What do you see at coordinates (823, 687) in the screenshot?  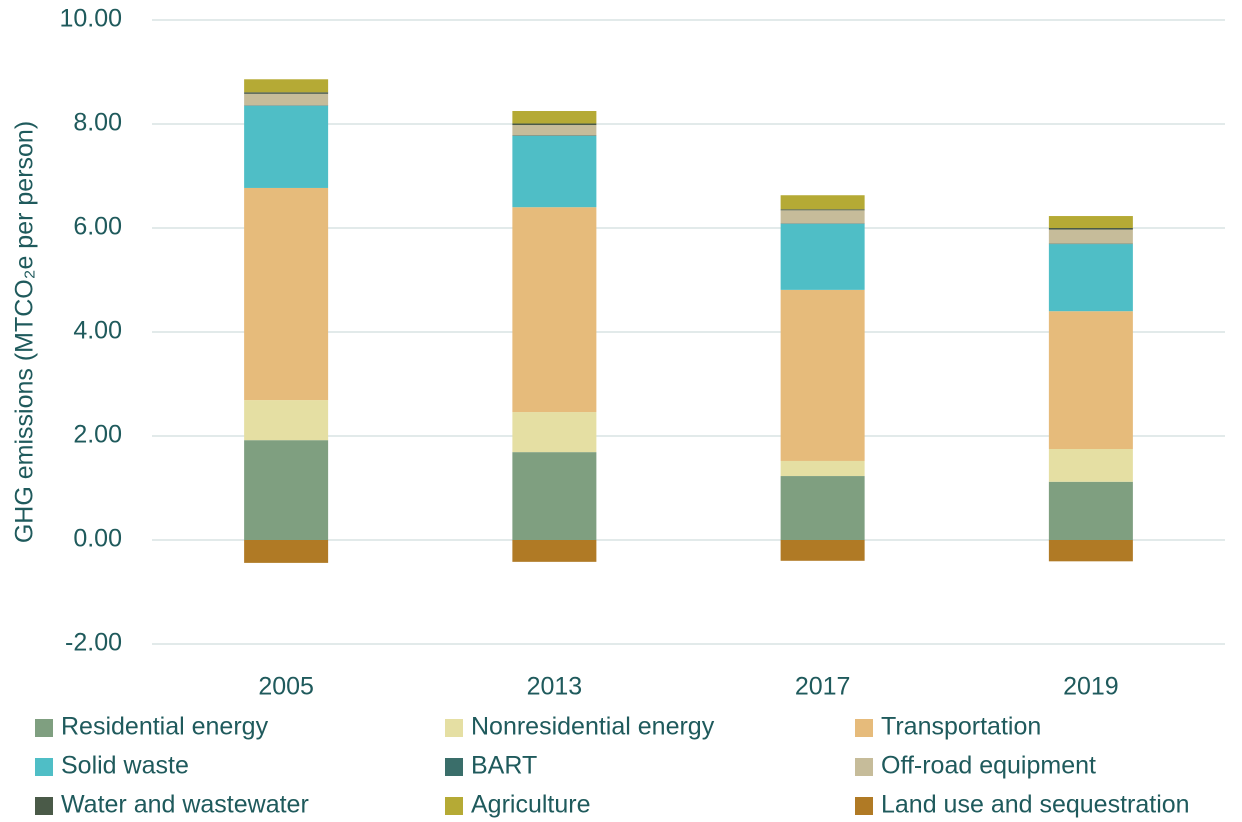 I see `x-tick-label: 2017` at bounding box center [823, 687].